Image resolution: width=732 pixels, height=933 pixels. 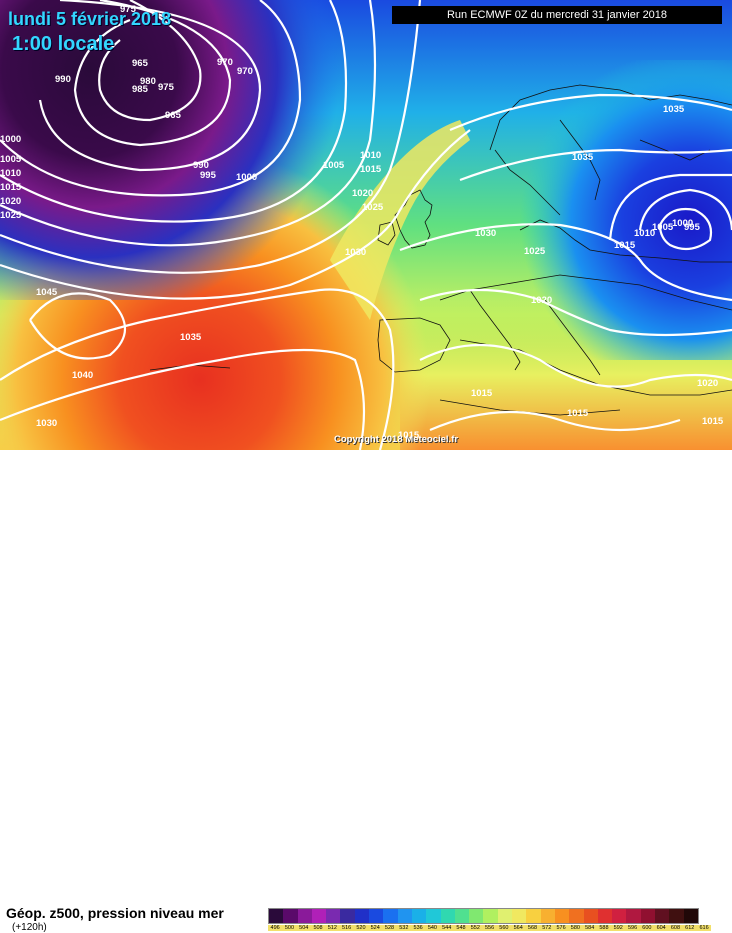 What do you see at coordinates (604, 928) in the screenshot?
I see `scale-label: 588` at bounding box center [604, 928].